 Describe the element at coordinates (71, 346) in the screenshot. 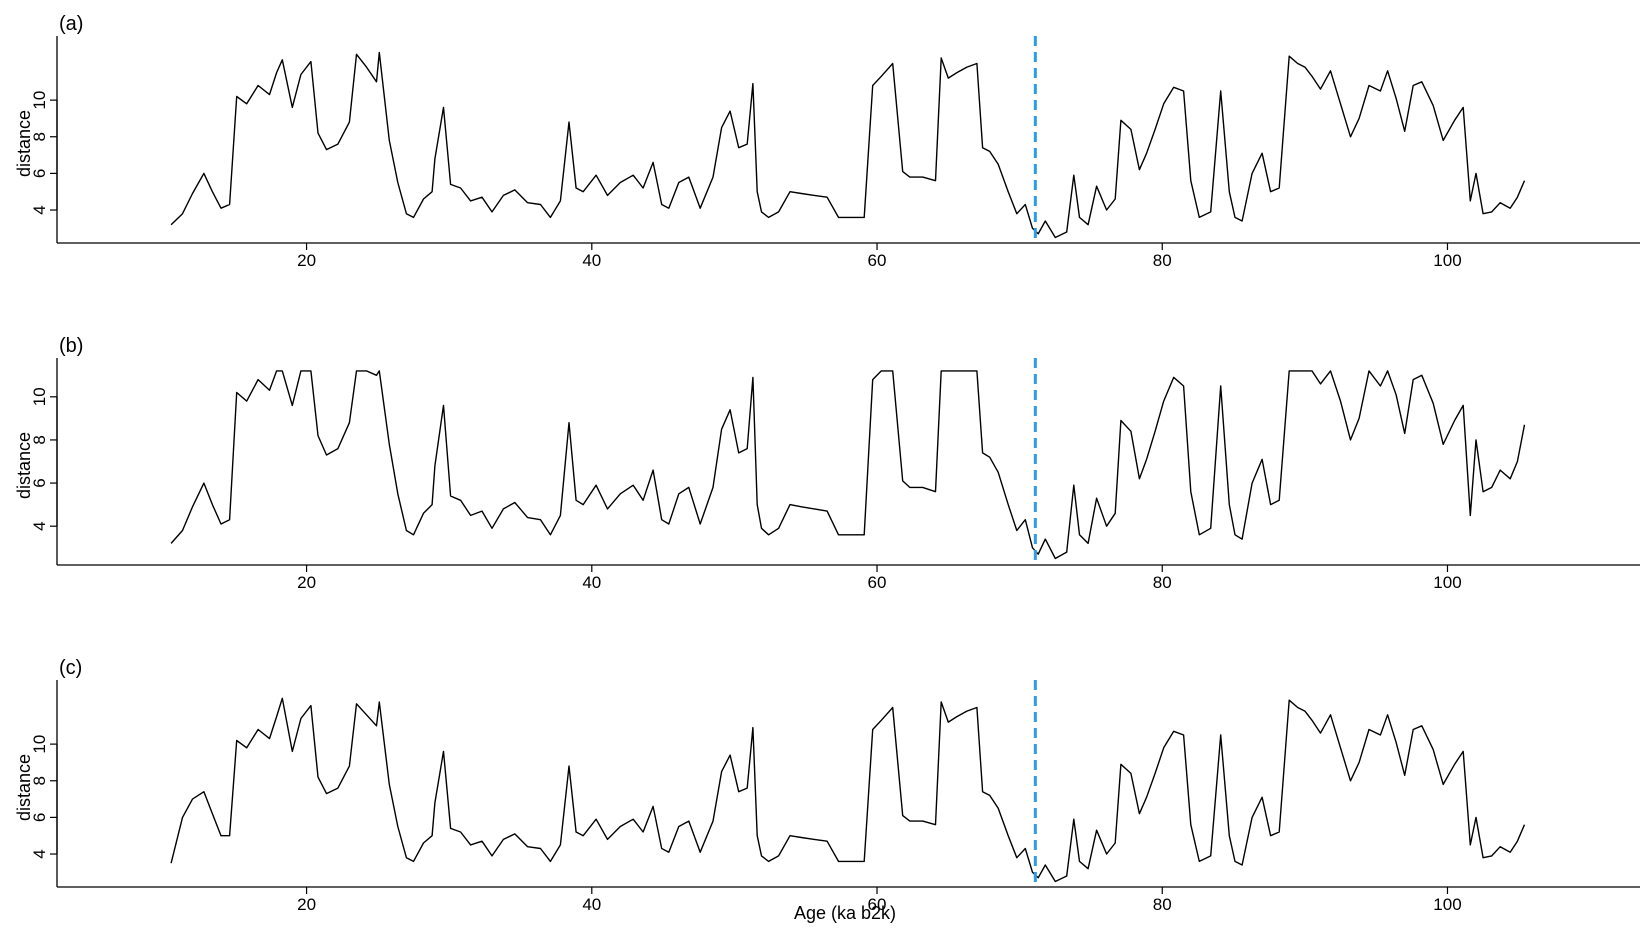

I see `panel-label: (b)` at that location.